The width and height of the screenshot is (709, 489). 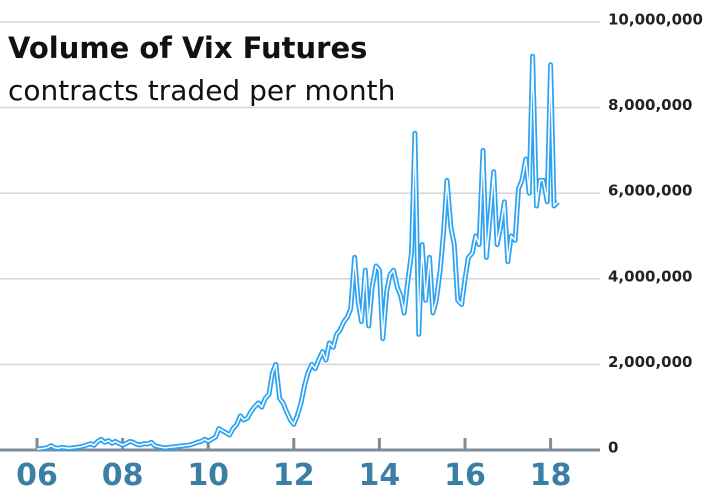 What do you see at coordinates (294, 473) in the screenshot?
I see `x-tick-label: 12` at bounding box center [294, 473].